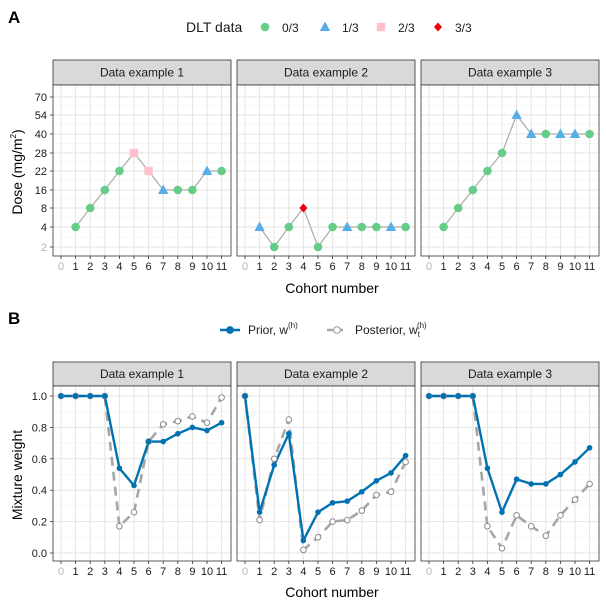  I want to click on facet-title: Data example 1, so click(142, 73).